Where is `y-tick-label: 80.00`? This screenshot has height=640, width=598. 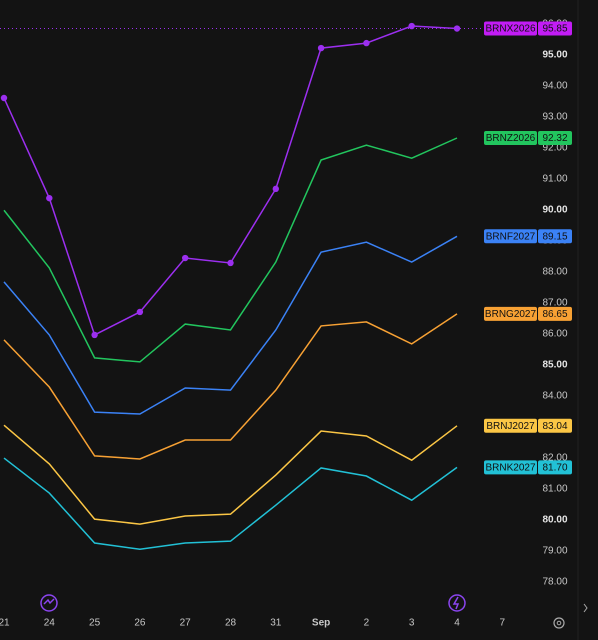 y-tick-label: 80.00 is located at coordinates (554, 520).